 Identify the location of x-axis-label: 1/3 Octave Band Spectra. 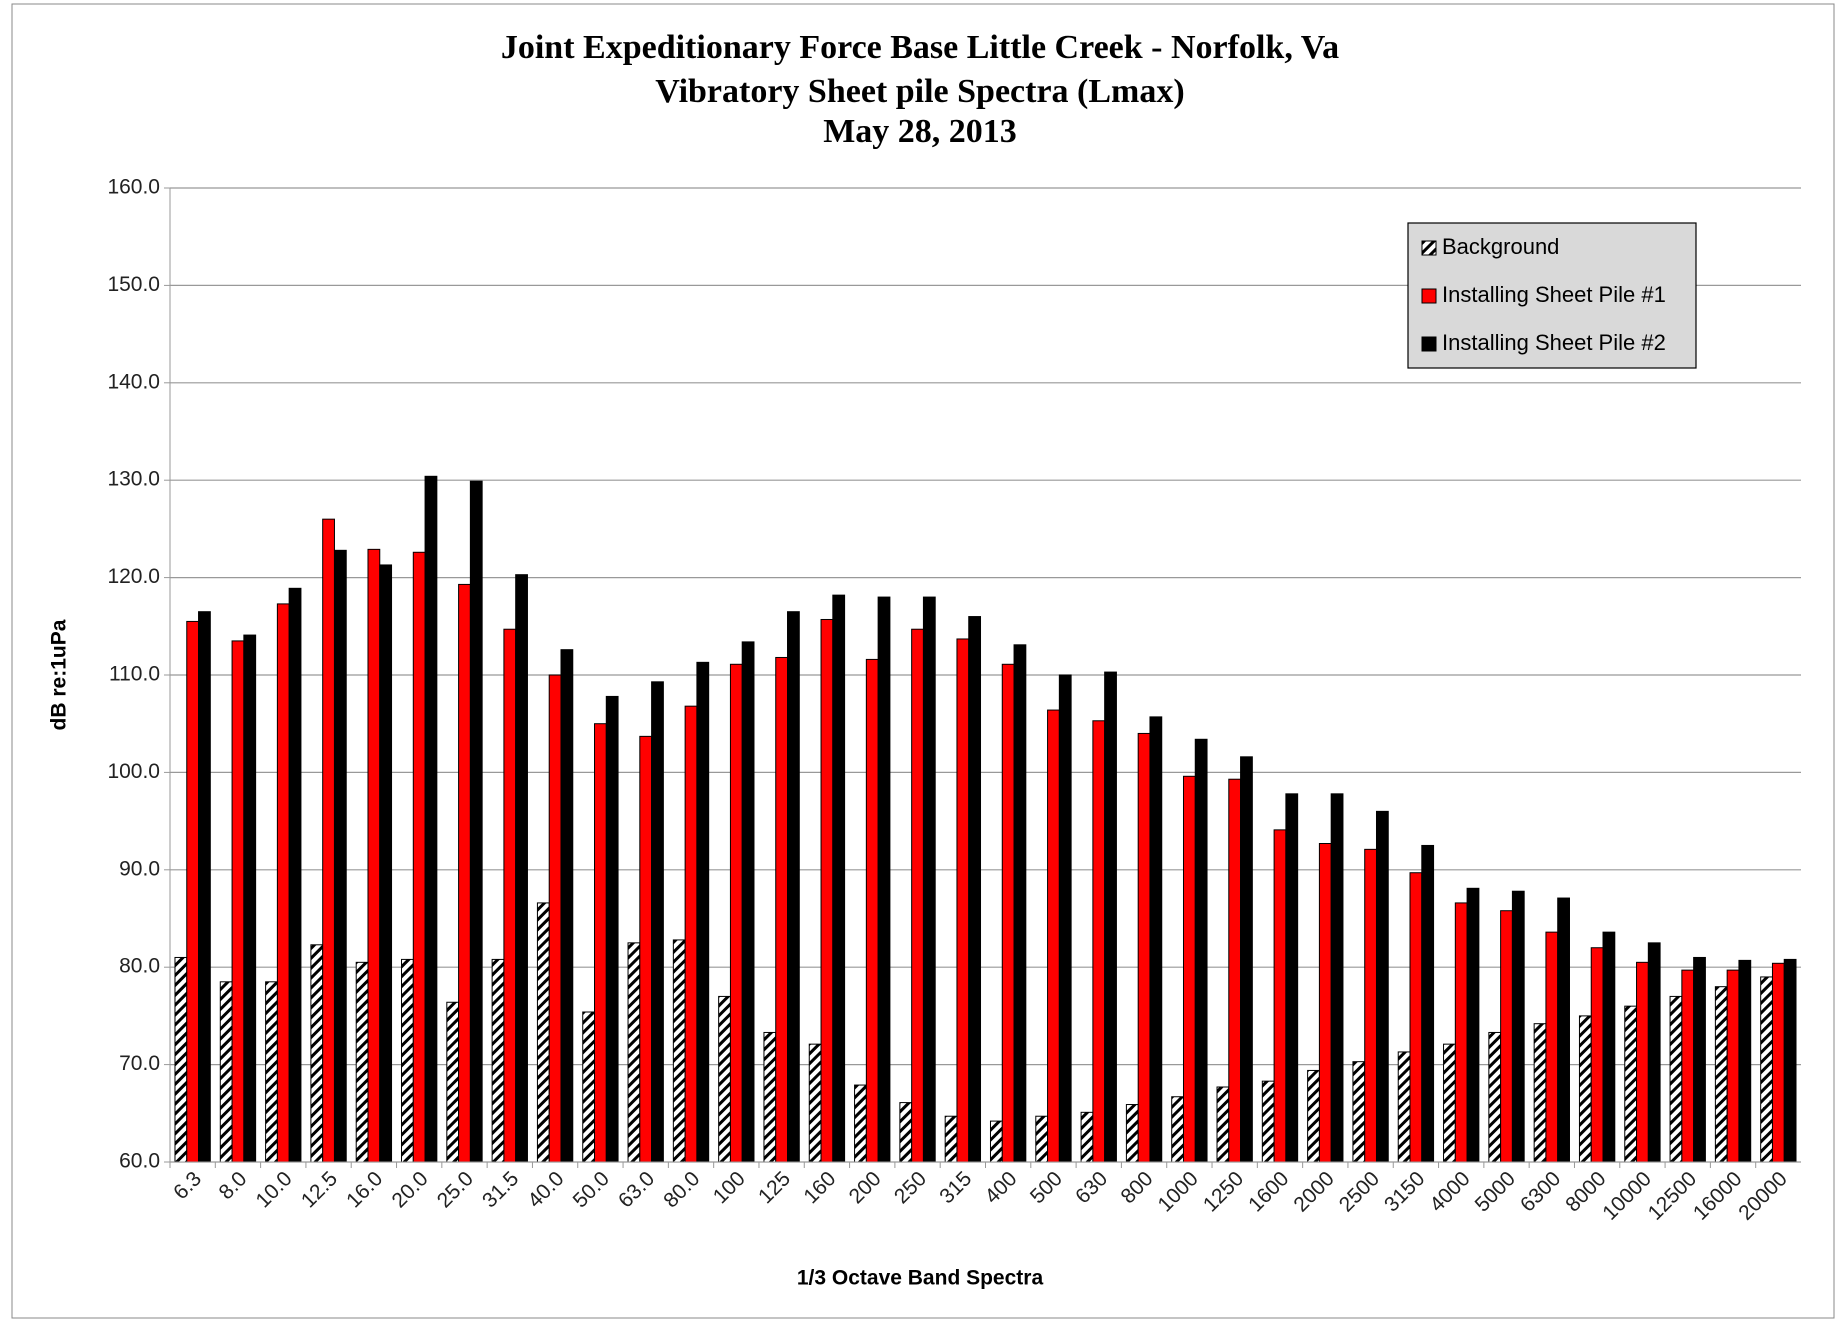
(920, 1278).